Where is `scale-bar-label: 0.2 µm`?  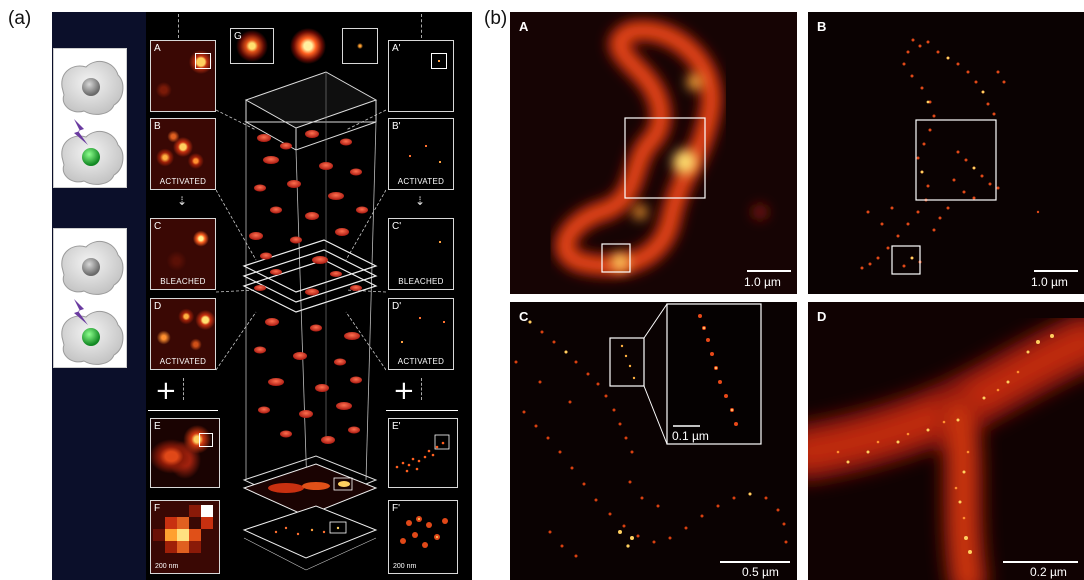
scale-bar-label: 0.2 µm is located at coordinates (1048, 572).